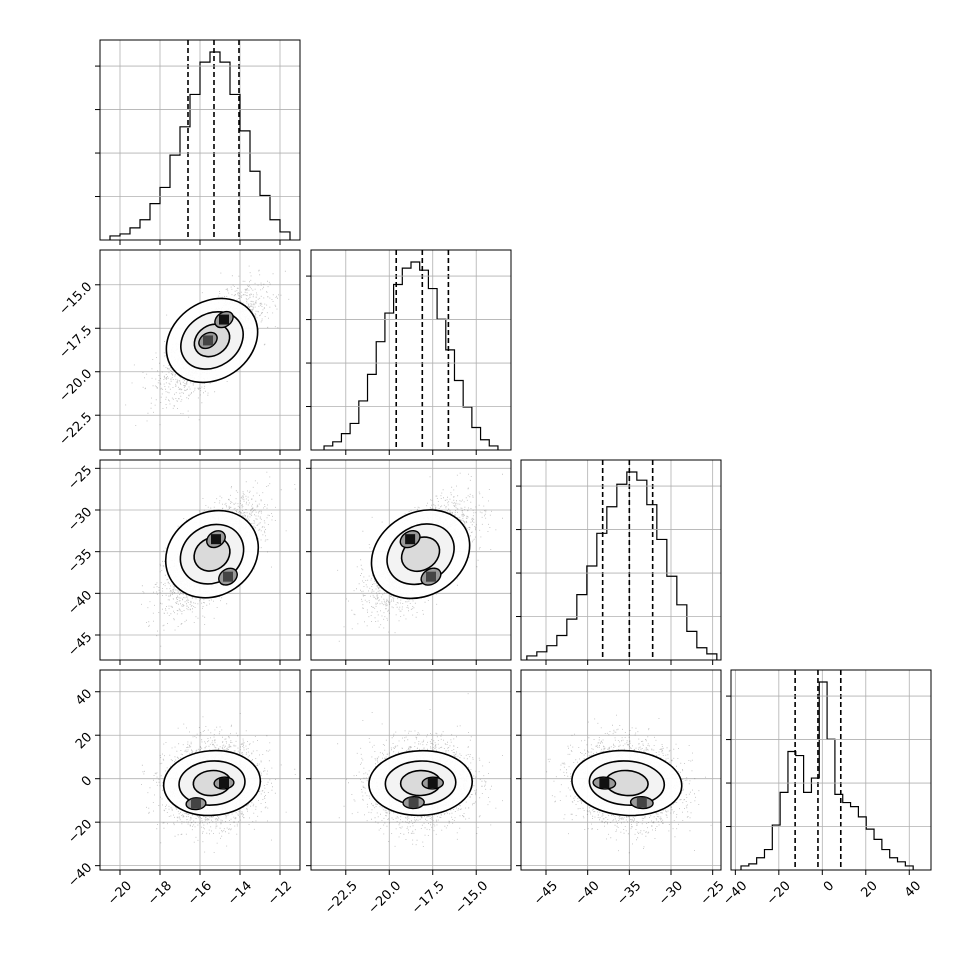 This screenshot has width=970, height=970. What do you see at coordinates (385, 897) in the screenshot?
I see `x-tick-label: −20.0` at bounding box center [385, 897].